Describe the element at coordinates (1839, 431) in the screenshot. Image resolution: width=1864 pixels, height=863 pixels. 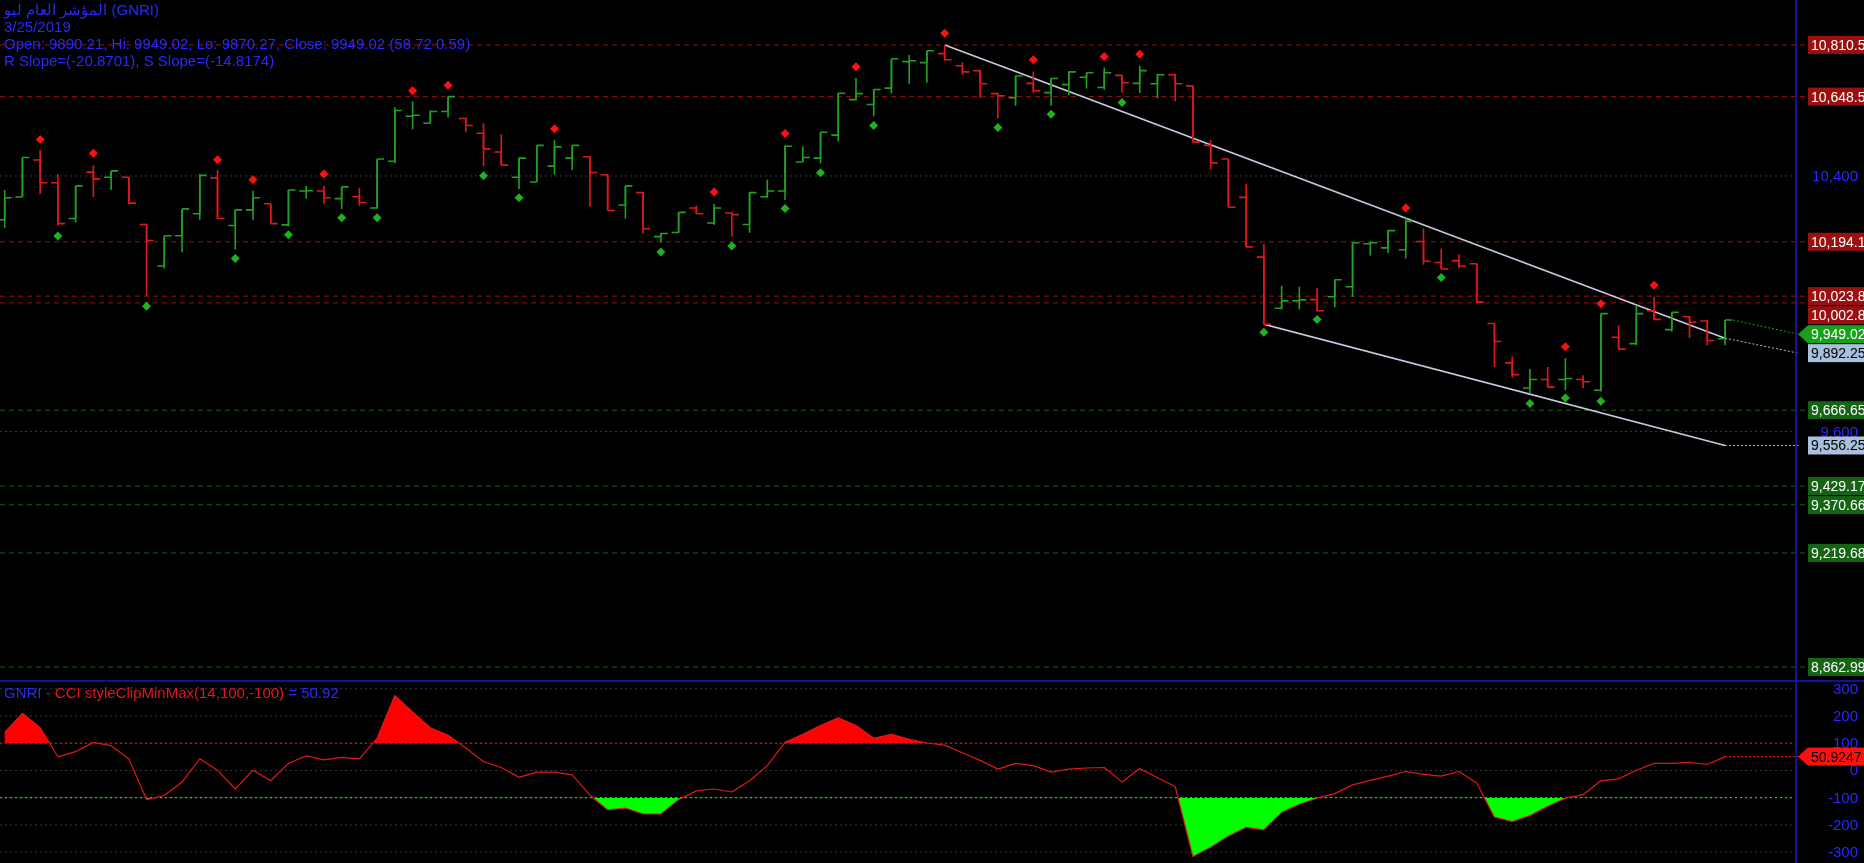
I see `y-tick-label: 9,600` at that location.